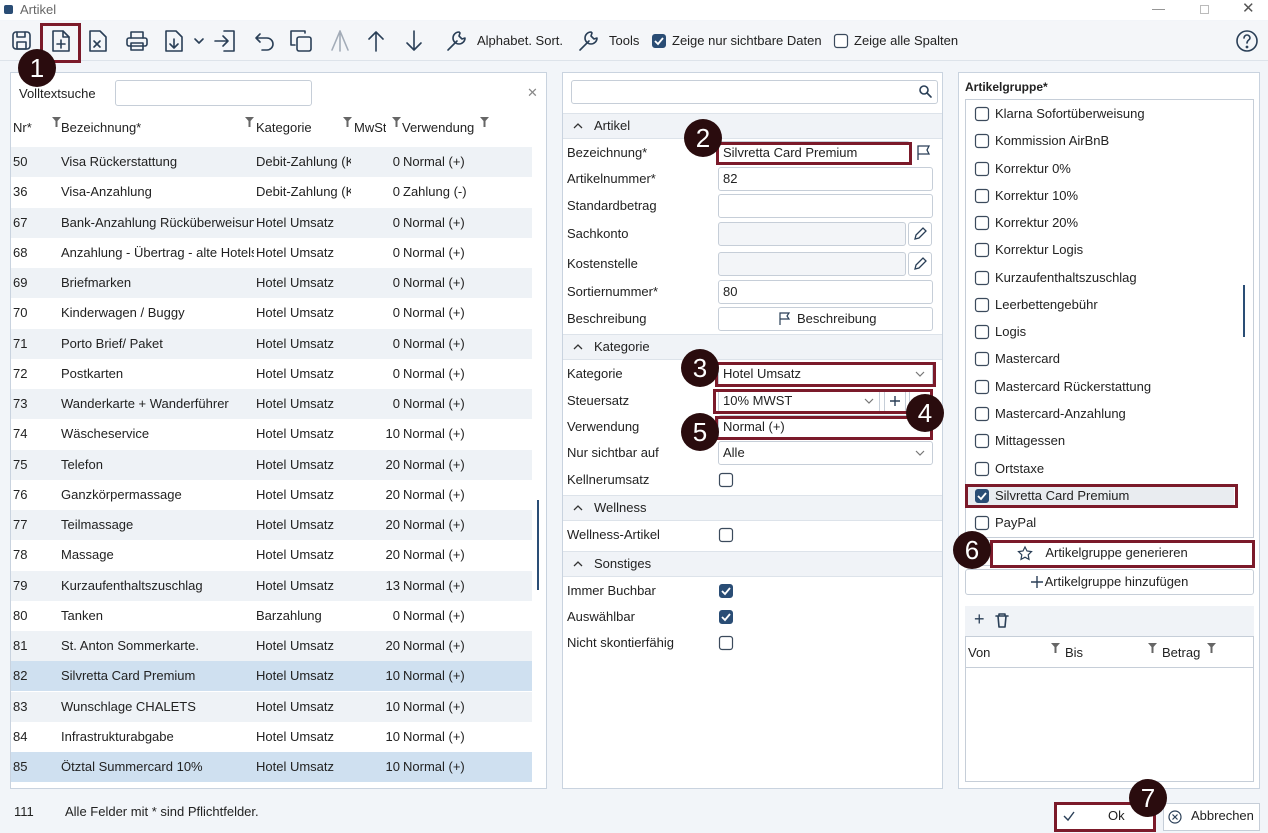  I want to click on import-icon, so click(225, 41).